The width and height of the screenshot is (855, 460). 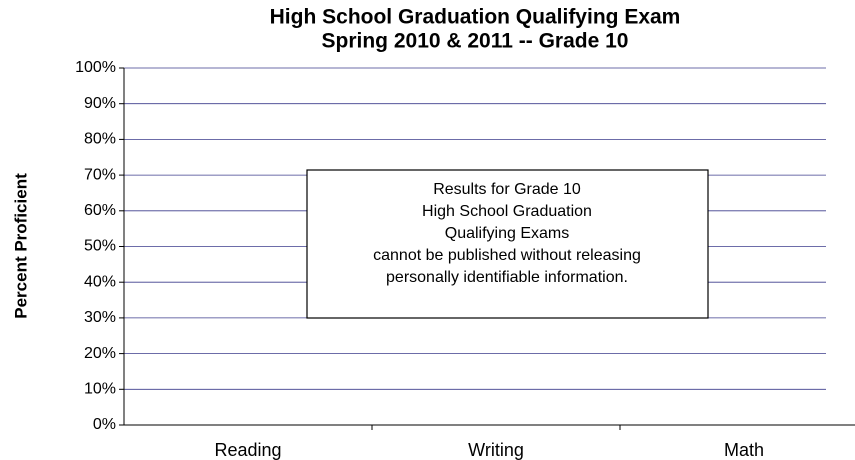 What do you see at coordinates (100, 246) in the screenshot?
I see `y-tick-label: 50%` at bounding box center [100, 246].